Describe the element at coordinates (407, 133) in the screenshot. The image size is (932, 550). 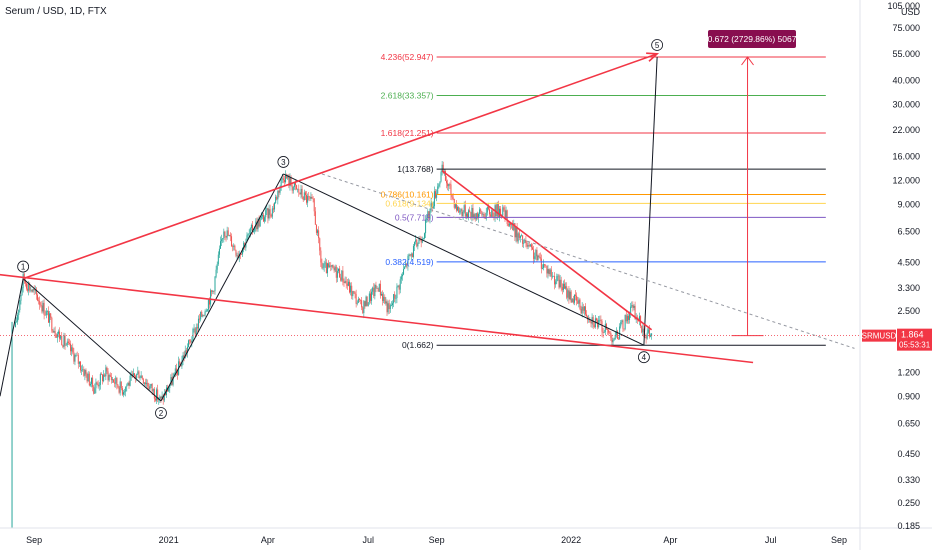
I see `fib-level-label: 1.618(21.251)` at that location.